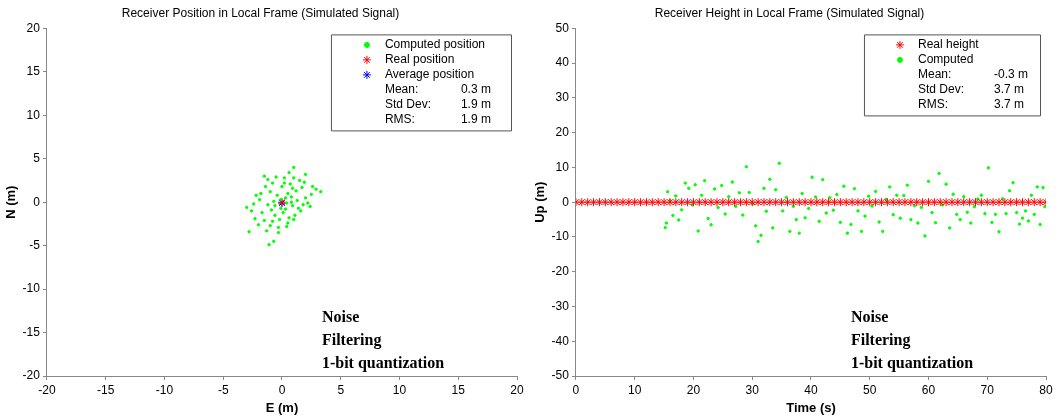  What do you see at coordinates (560, 375) in the screenshot?
I see `y-tick-label: -50` at bounding box center [560, 375].